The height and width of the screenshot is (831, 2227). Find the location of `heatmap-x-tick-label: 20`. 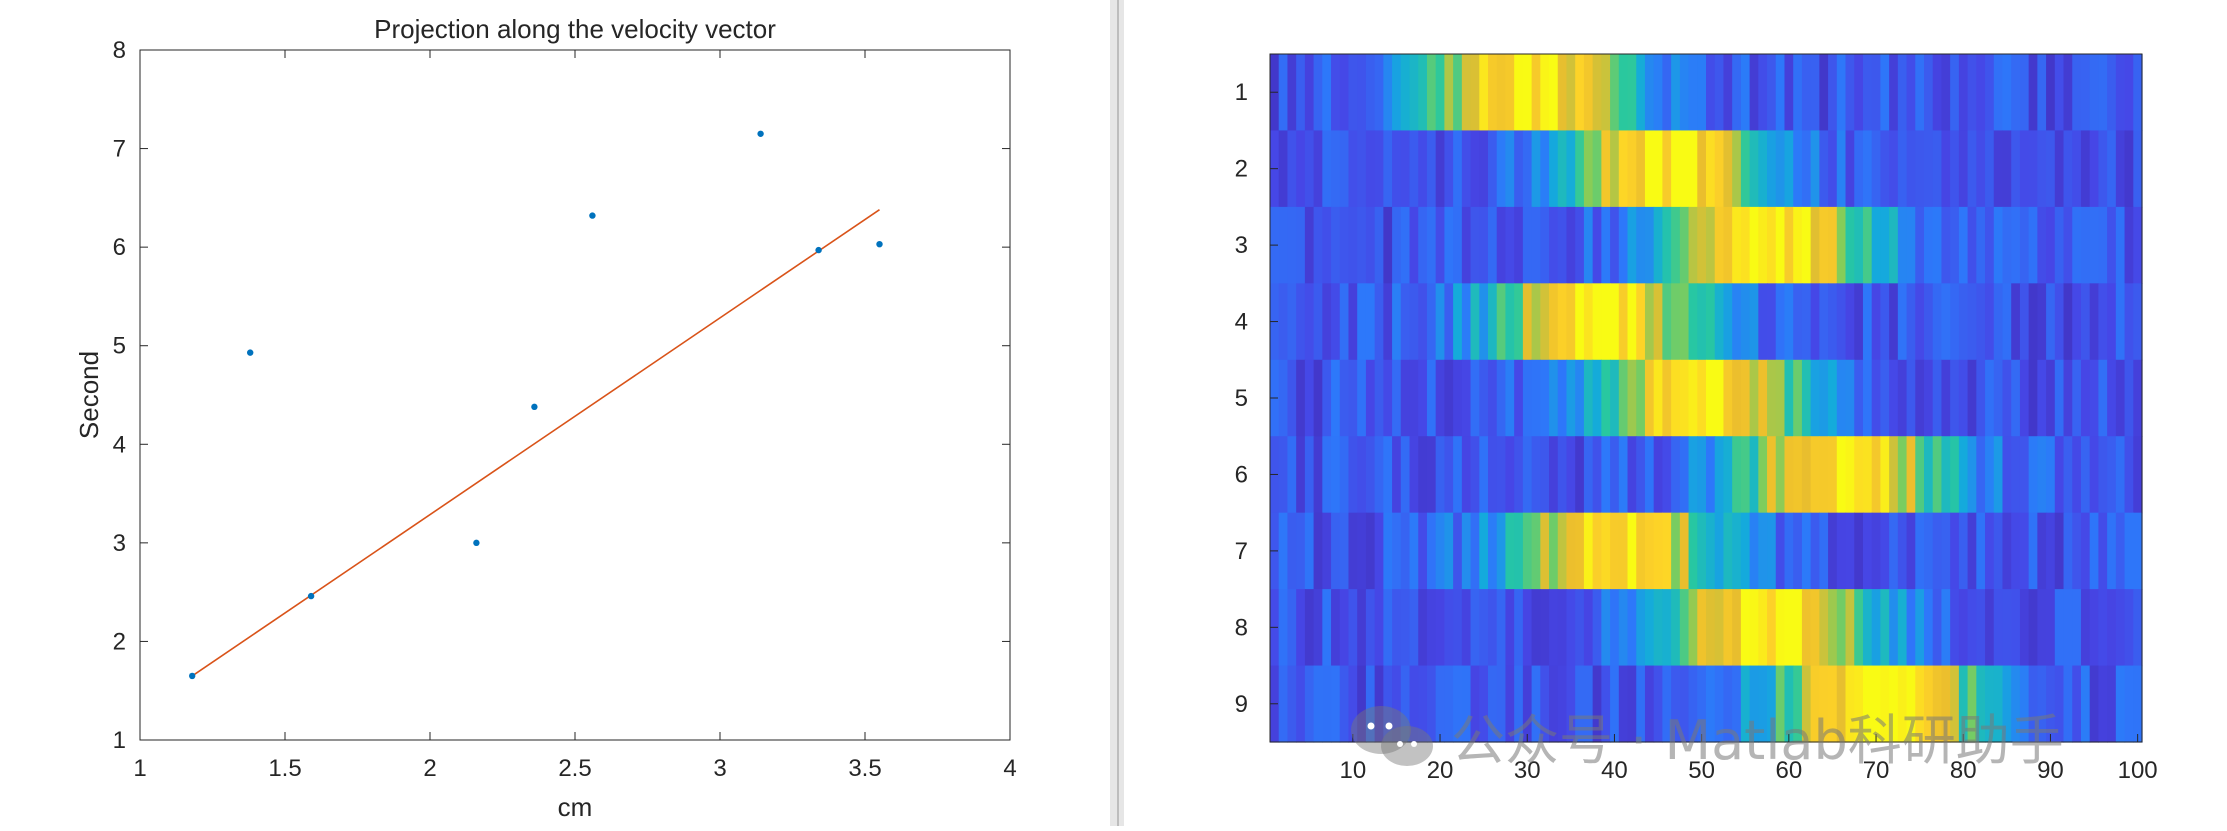

heatmap-x-tick-label: 20 is located at coordinates (1440, 770).